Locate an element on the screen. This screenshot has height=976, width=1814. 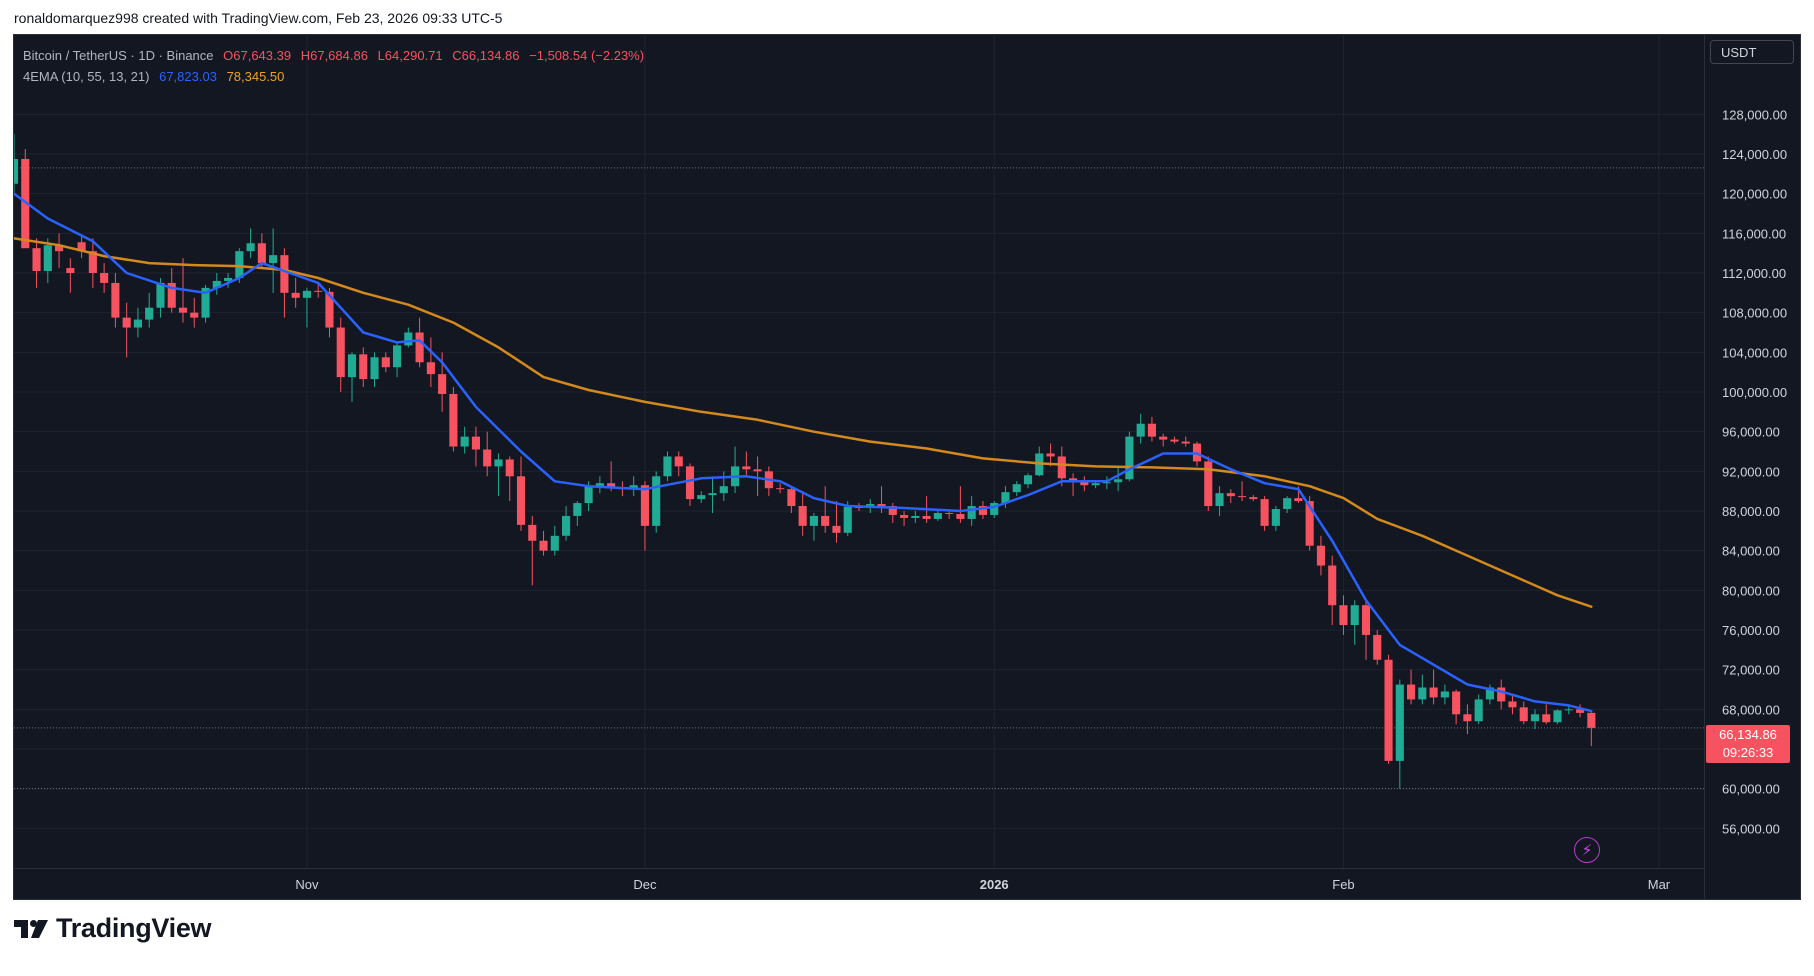
symbol-title: Bitcoin / TetherUS · 1D · Binance is located at coordinates (118, 55).